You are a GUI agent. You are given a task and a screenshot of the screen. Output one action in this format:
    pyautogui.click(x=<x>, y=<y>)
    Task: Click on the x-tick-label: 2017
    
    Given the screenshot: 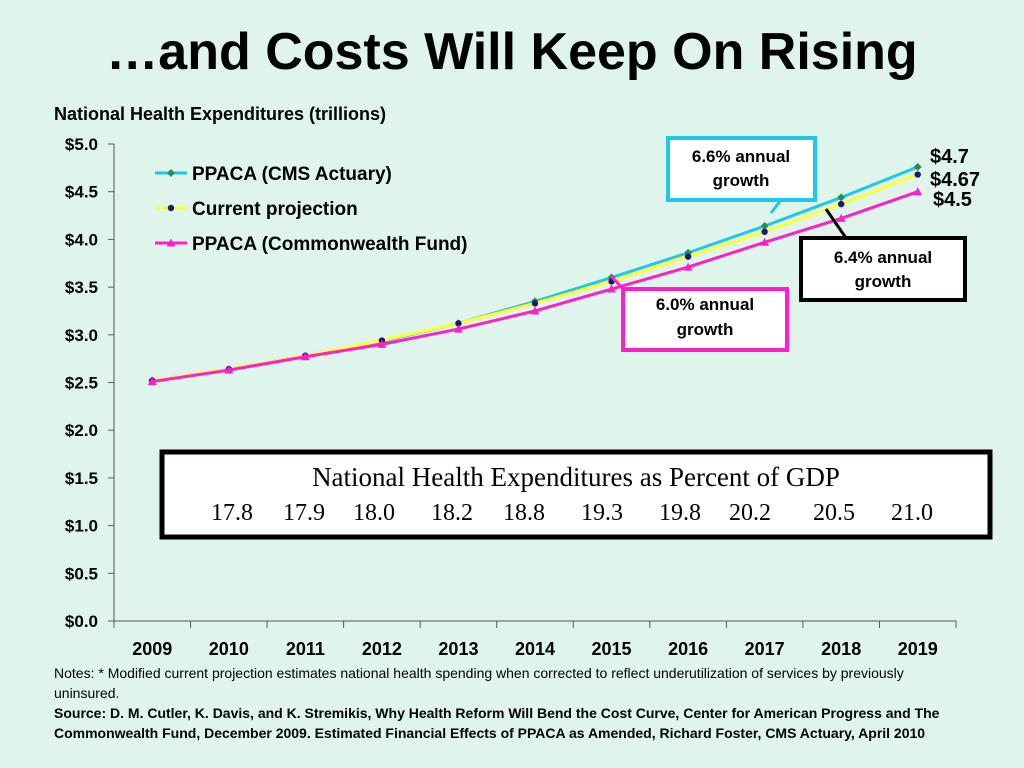 What is the action you would take?
    pyautogui.click(x=765, y=649)
    